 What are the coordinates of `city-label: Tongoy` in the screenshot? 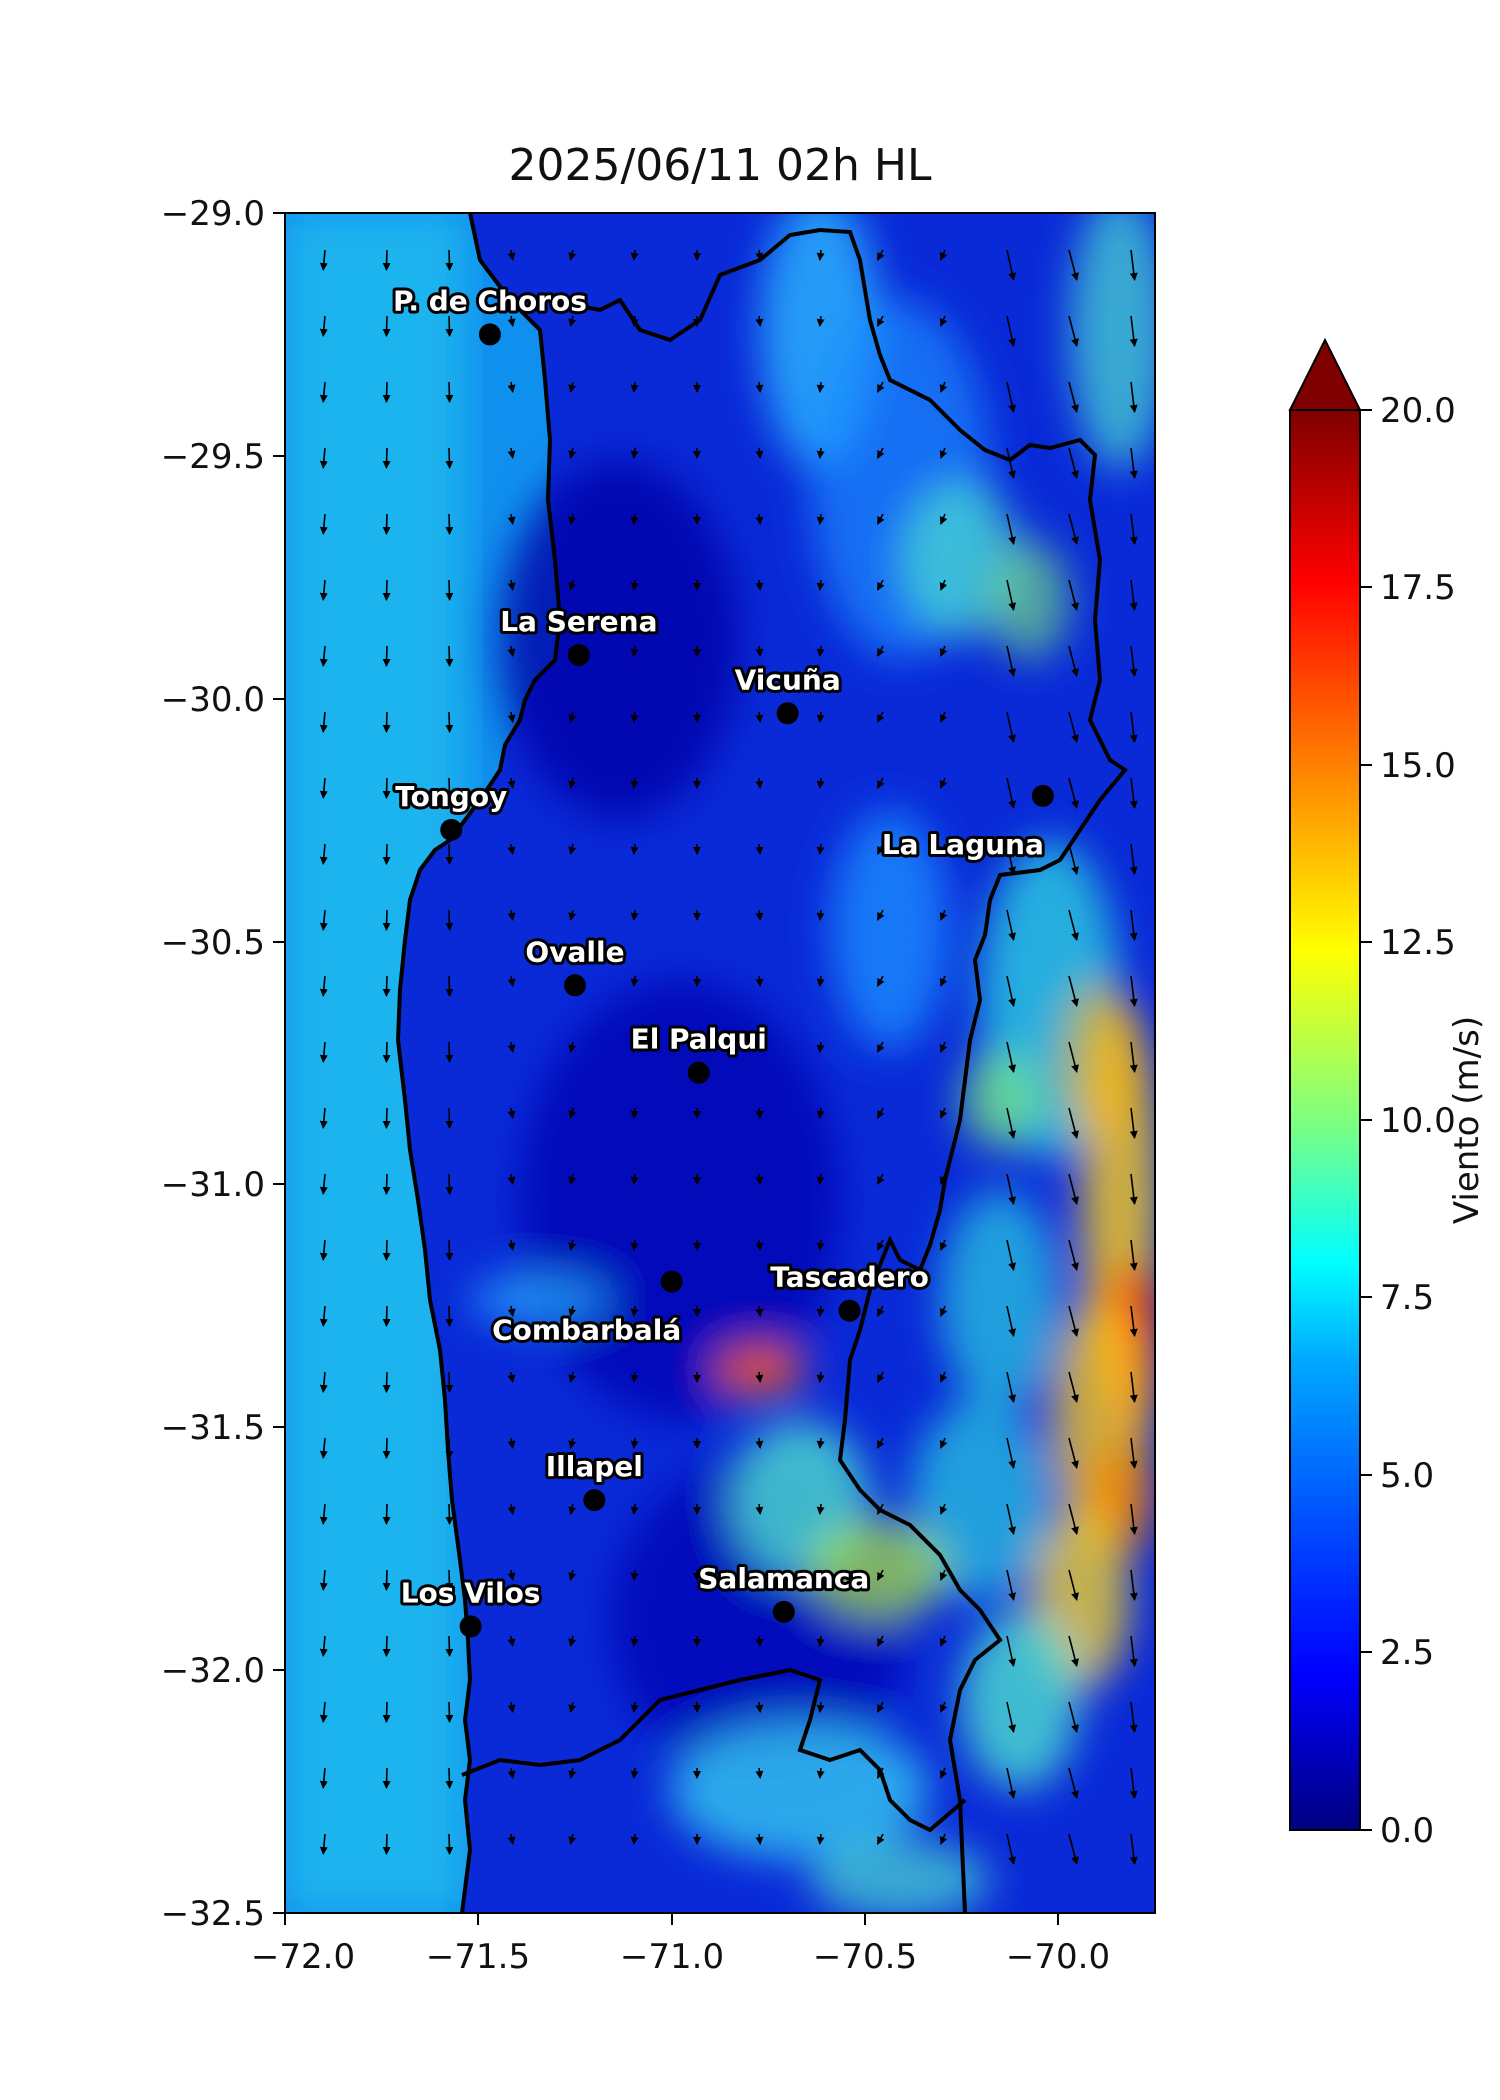 It's located at (451, 796).